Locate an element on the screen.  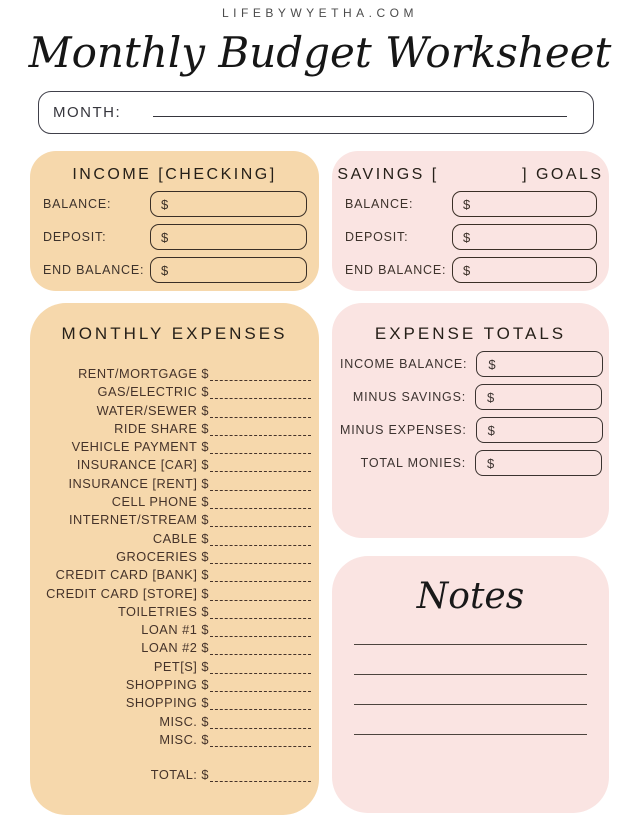
income-balance-total-input: $ is located at coordinates (540, 364).